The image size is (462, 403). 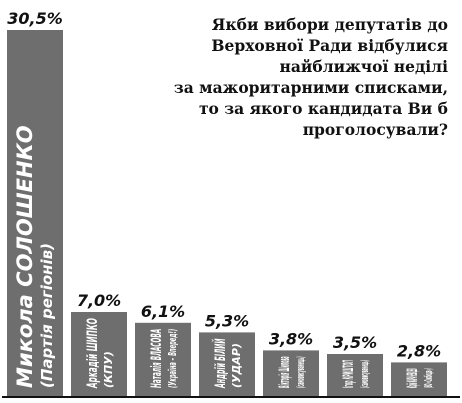 I want to click on bar-value-label: 5,3%, so click(x=227, y=320).